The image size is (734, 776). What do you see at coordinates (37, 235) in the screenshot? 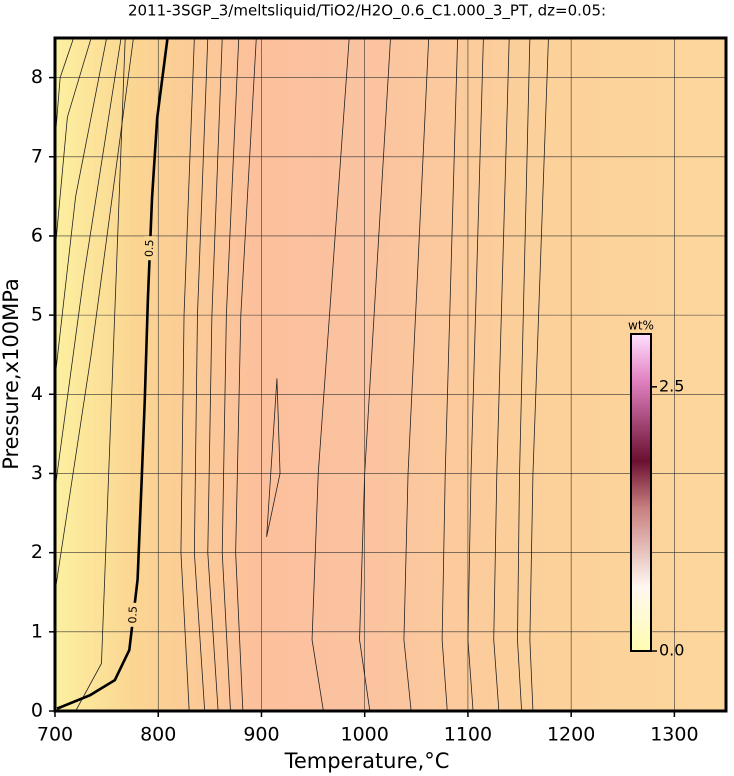
I see `y-tick-label: 6` at bounding box center [37, 235].